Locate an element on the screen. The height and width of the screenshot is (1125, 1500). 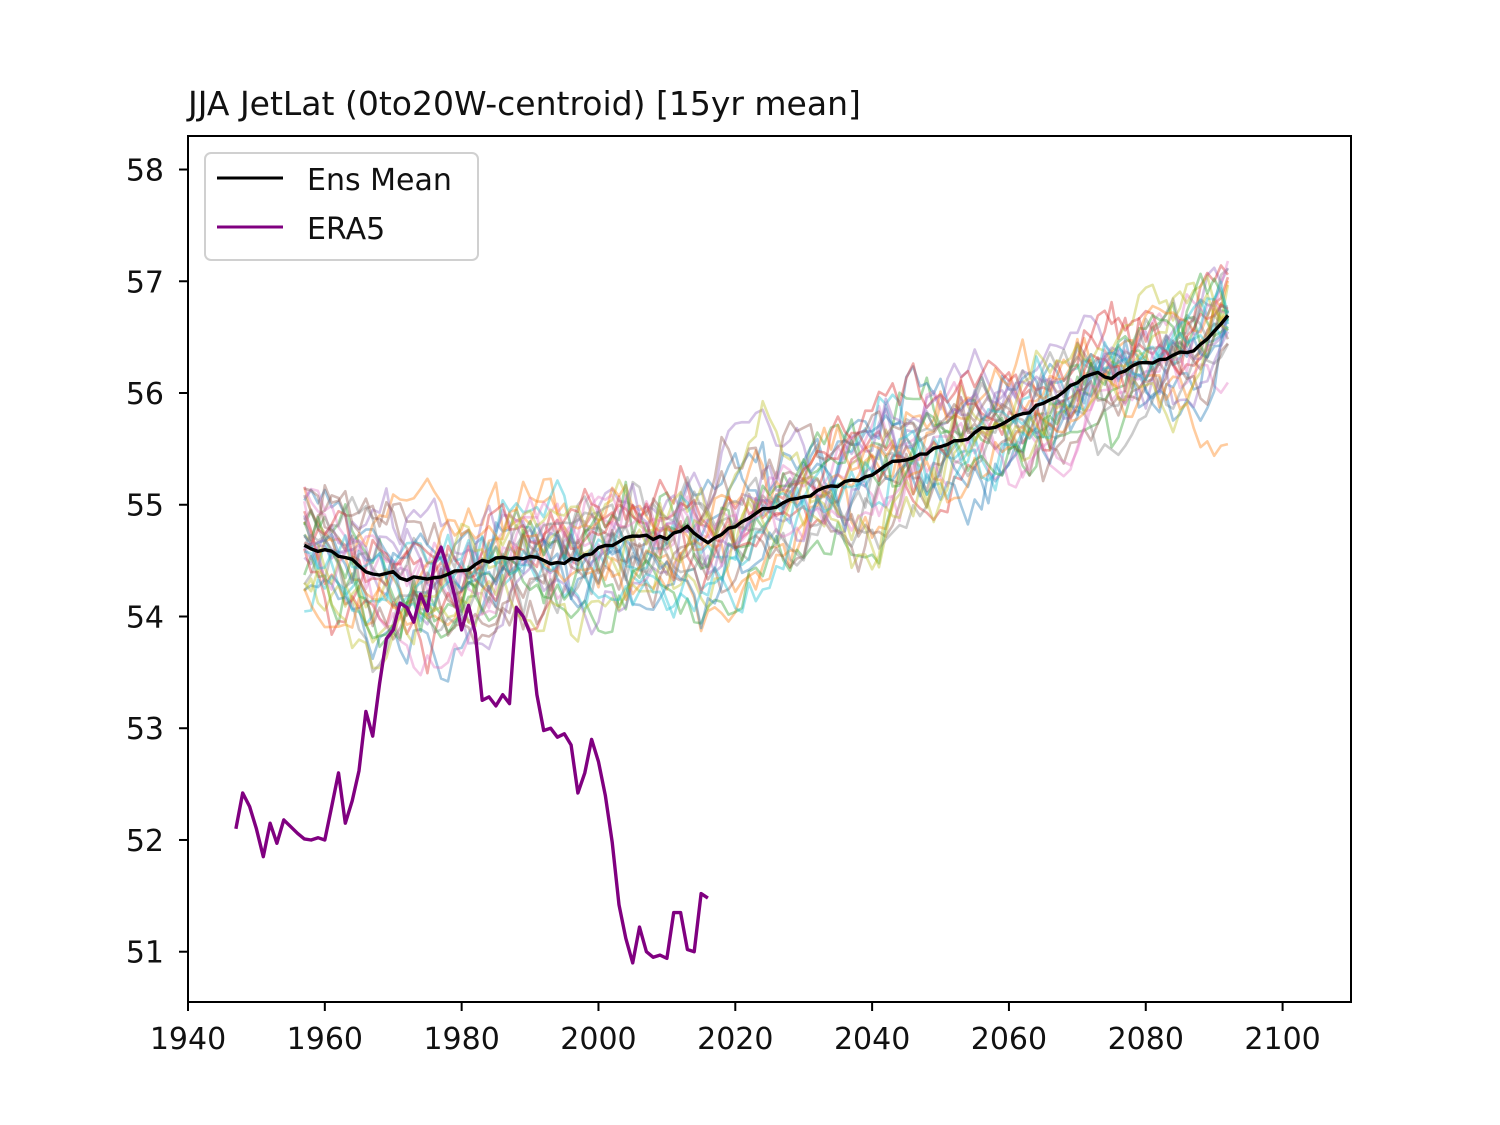
x-tick-label: 2080 is located at coordinates (1146, 1039).